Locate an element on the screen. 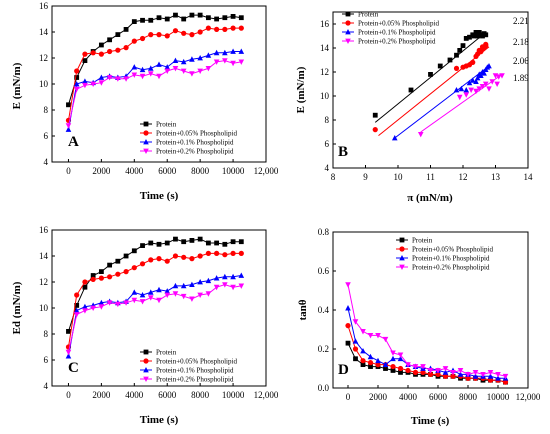 The image size is (550, 434). x-axis-label: Time (s) is located at coordinates (159, 420).